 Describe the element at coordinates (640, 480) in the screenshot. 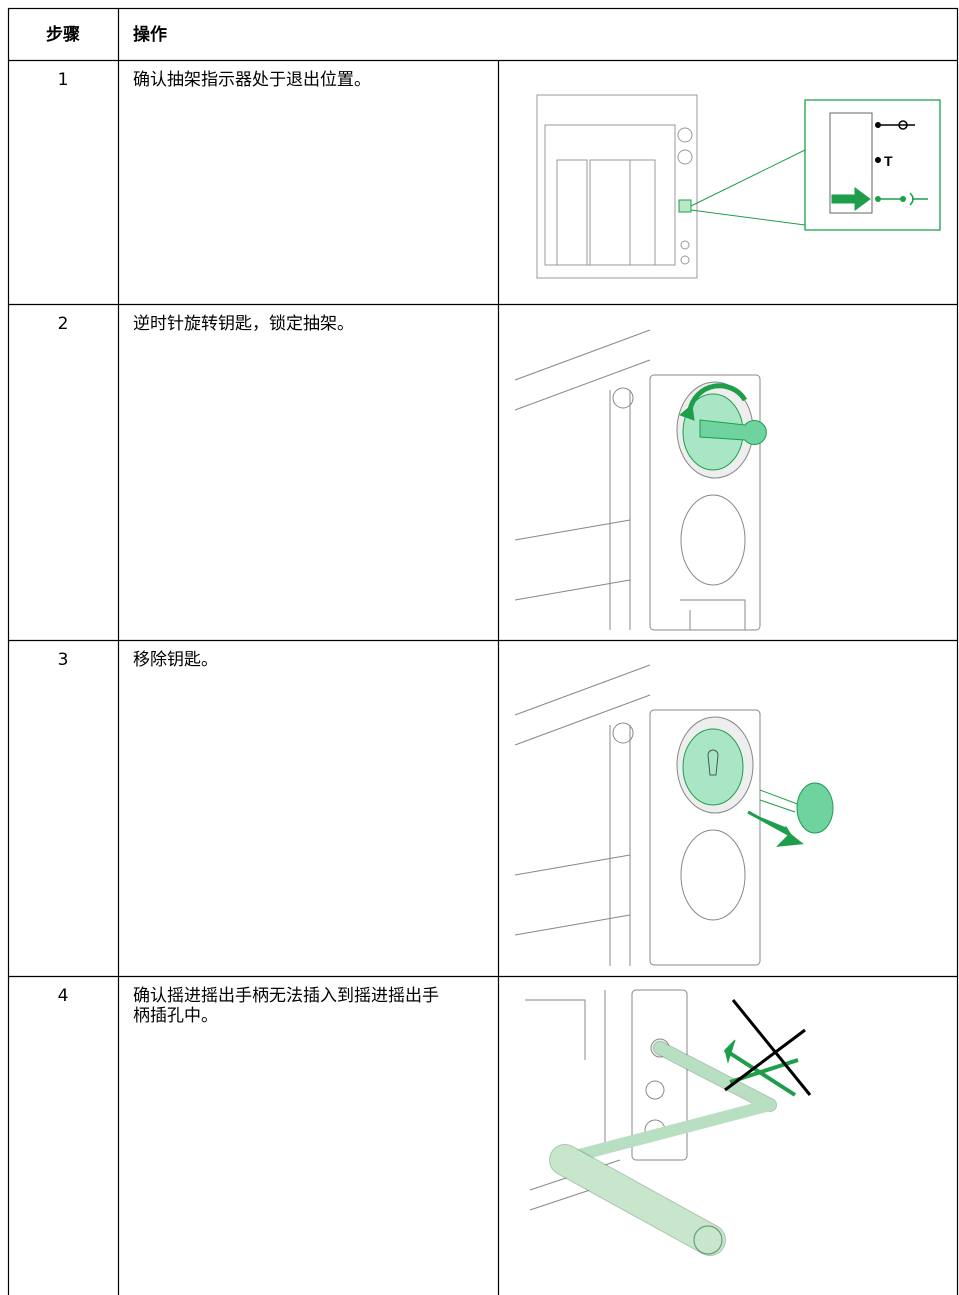

I see `figure-lock-key` at that location.